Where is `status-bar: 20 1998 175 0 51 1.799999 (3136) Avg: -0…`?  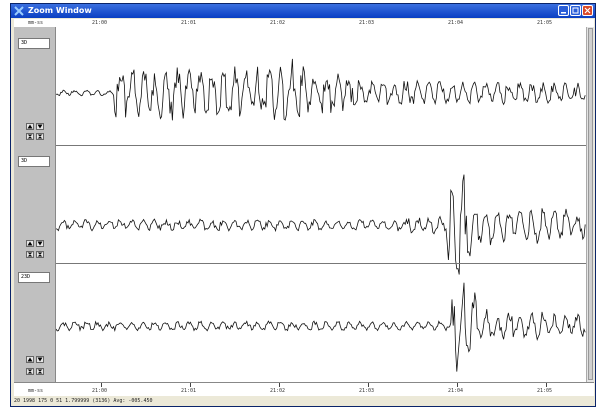
status-bar: 20 1998 175 0 51 1.799999 (3136) Avg: -0… is located at coordinates (304, 401).